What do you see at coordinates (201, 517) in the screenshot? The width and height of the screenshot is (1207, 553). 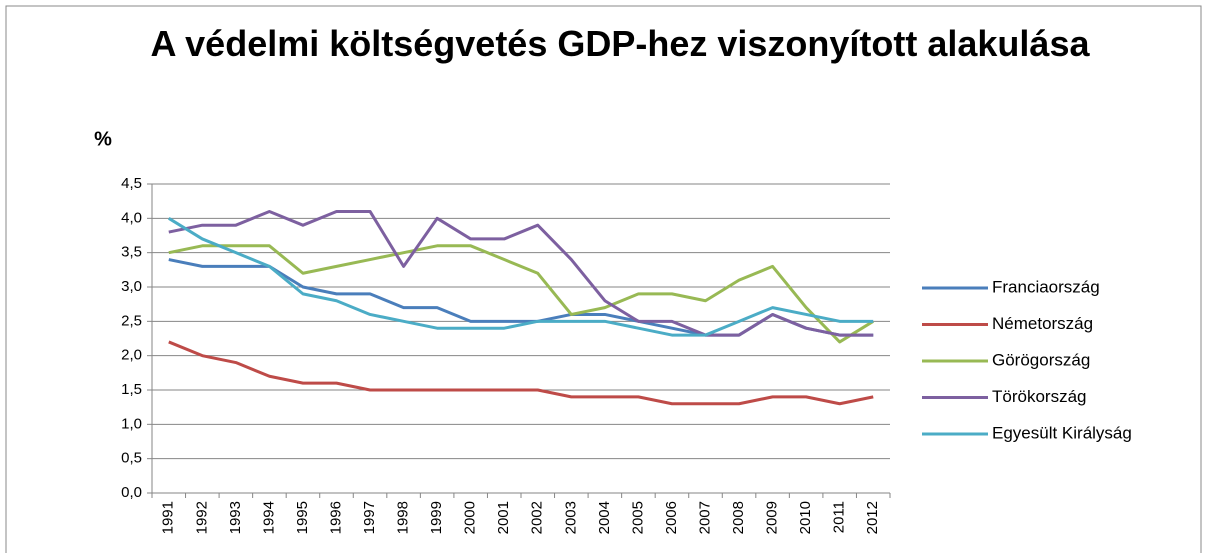 I see `x-tick-label: 1992` at bounding box center [201, 517].